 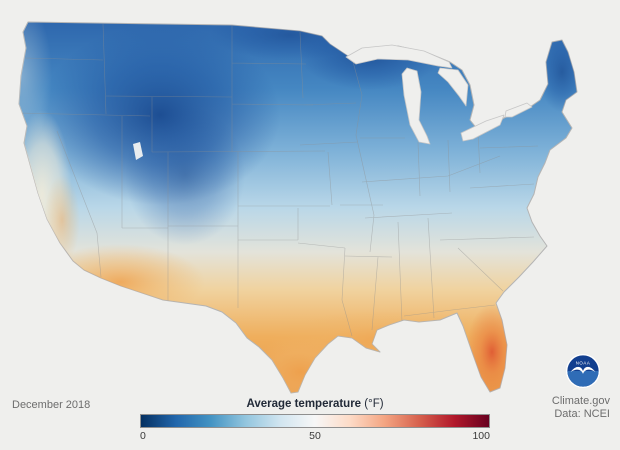 What do you see at coordinates (304, 404) in the screenshot?
I see `legend-title-text: Average temperature` at bounding box center [304, 404].